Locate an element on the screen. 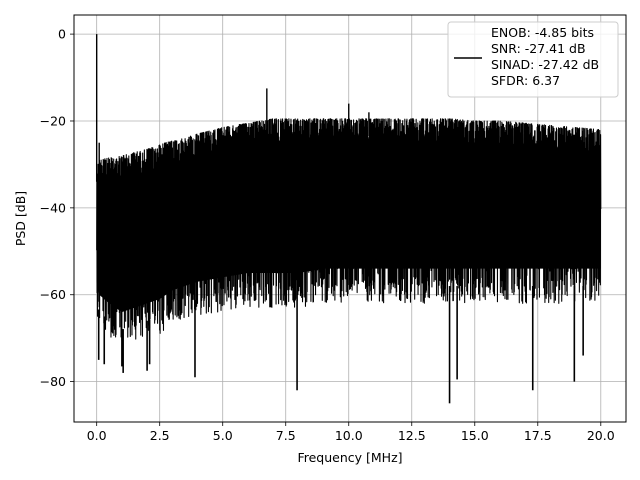  x-tick-label: 0.0 is located at coordinates (97, 435).